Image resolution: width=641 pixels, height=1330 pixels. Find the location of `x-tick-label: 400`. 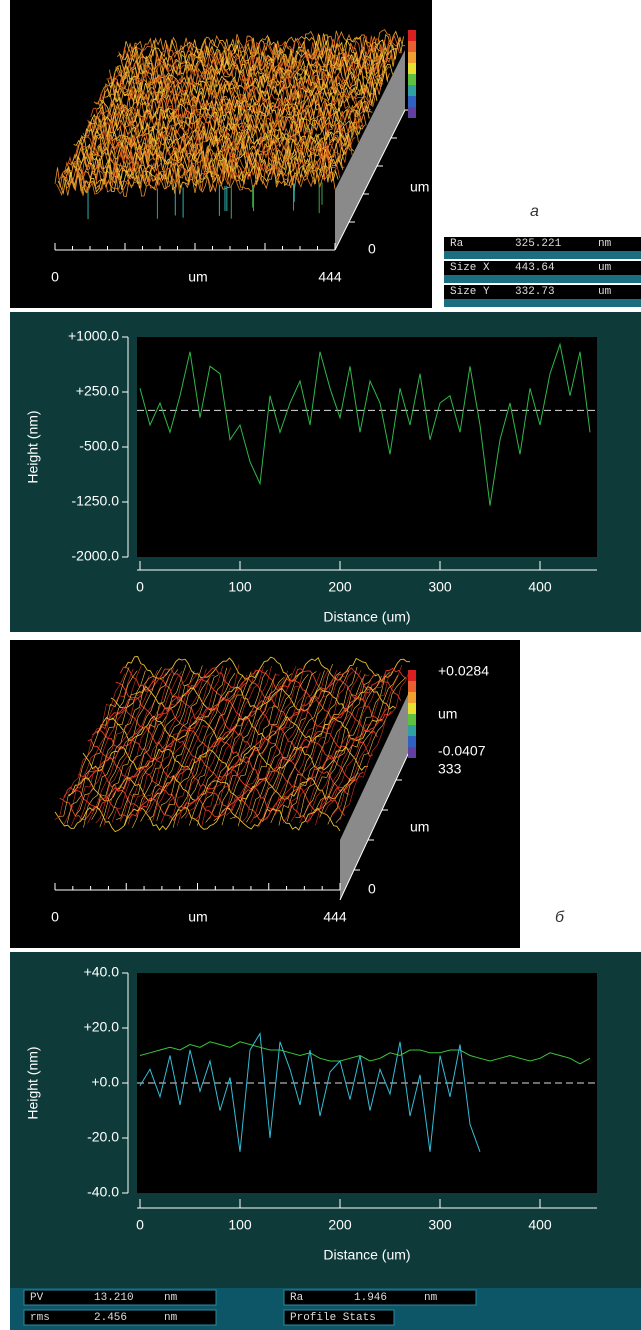

x-tick-label: 400 is located at coordinates (540, 587).